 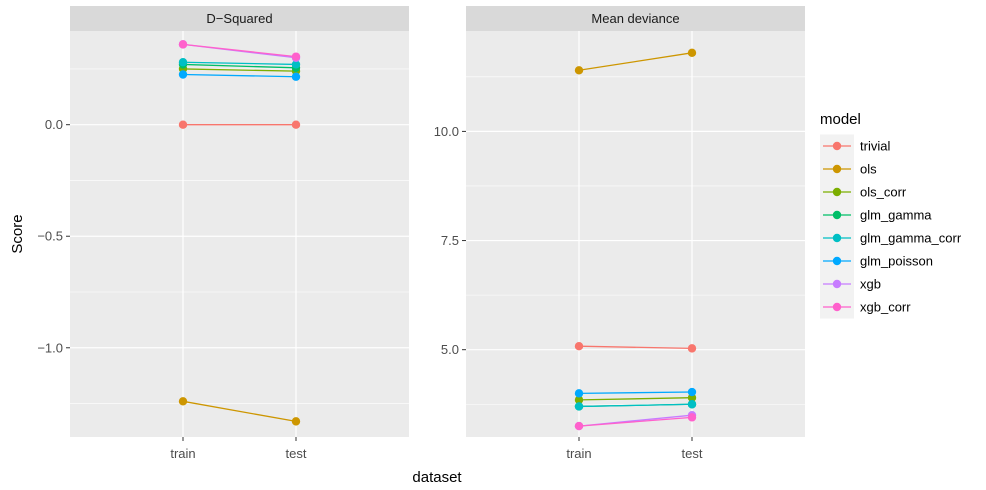 What do you see at coordinates (911, 238) in the screenshot?
I see `legend-label: glm_gamma_corr` at bounding box center [911, 238].